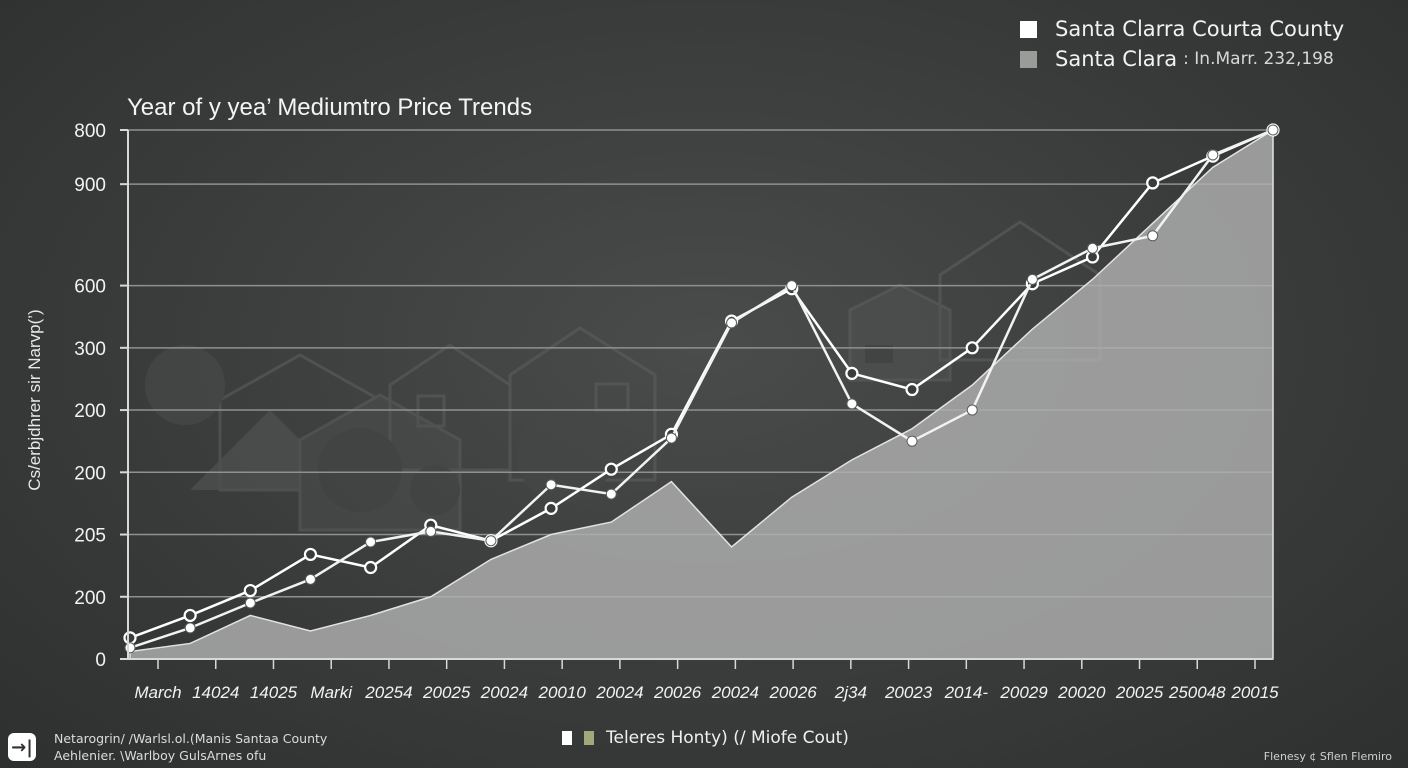 This screenshot has height=768, width=1408. I want to click on y-tick-label: 600, so click(90, 287).